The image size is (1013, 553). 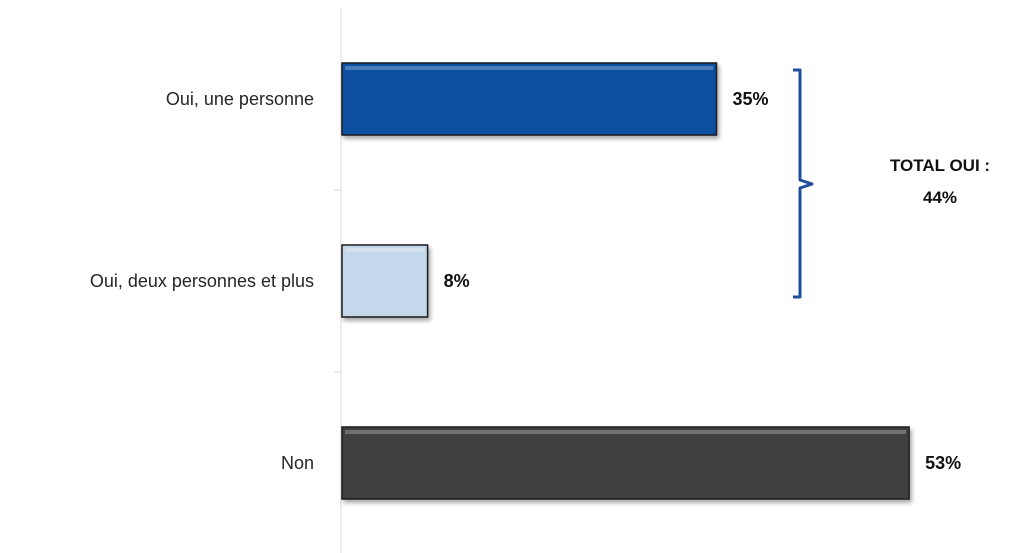 What do you see at coordinates (940, 197) in the screenshot?
I see `total-label-value: 44%` at bounding box center [940, 197].